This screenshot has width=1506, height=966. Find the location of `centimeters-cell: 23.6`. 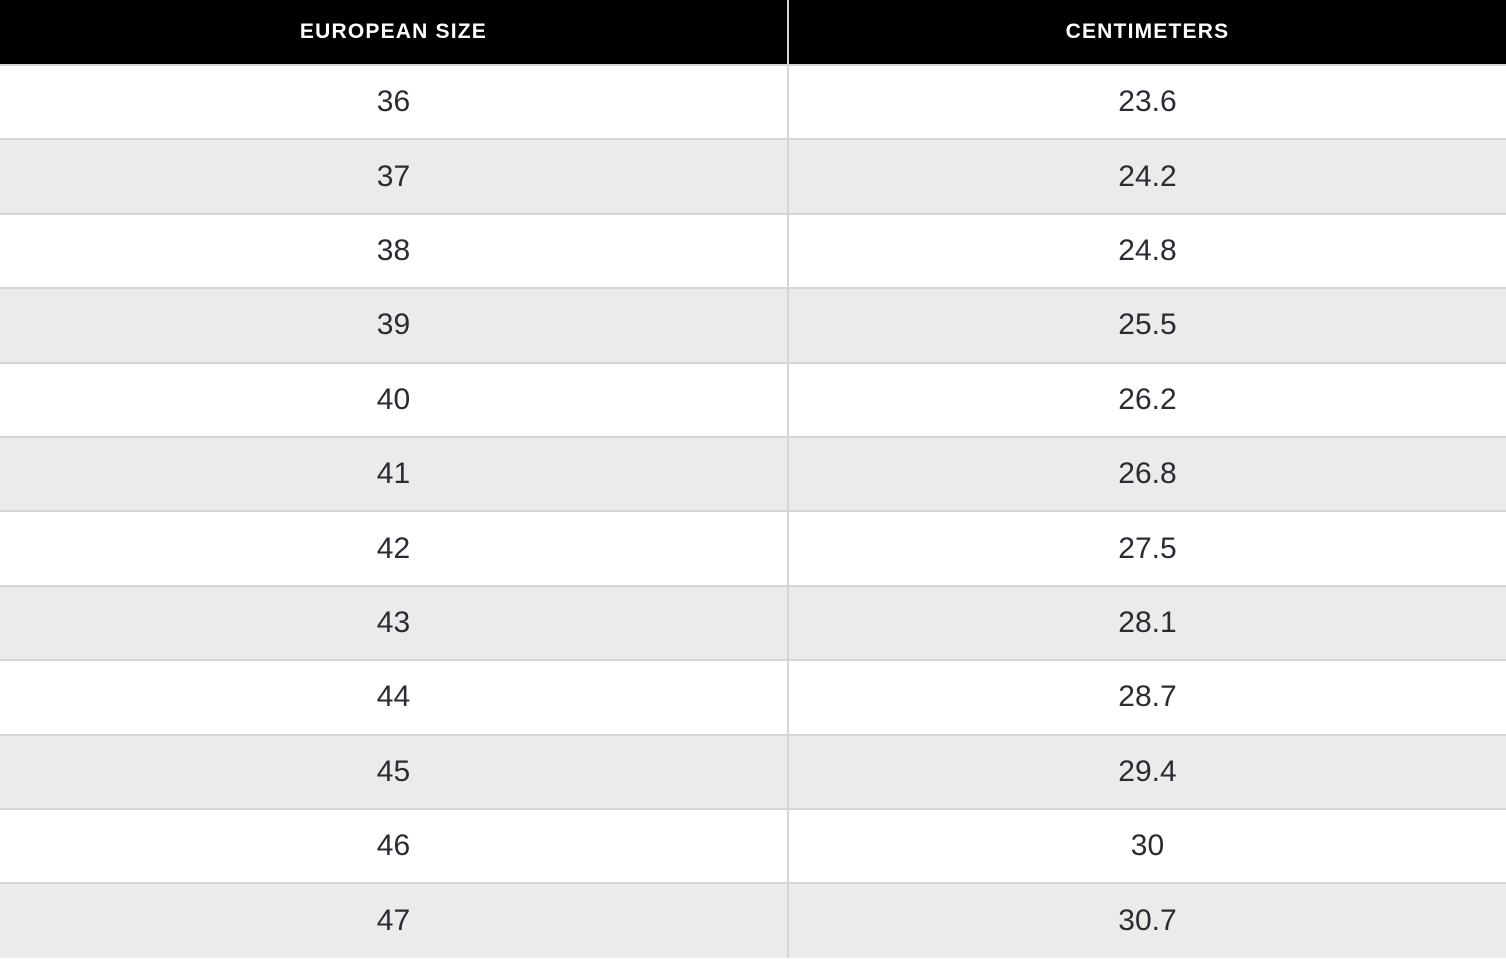

centimeters-cell: 23.6 is located at coordinates (1146, 101).